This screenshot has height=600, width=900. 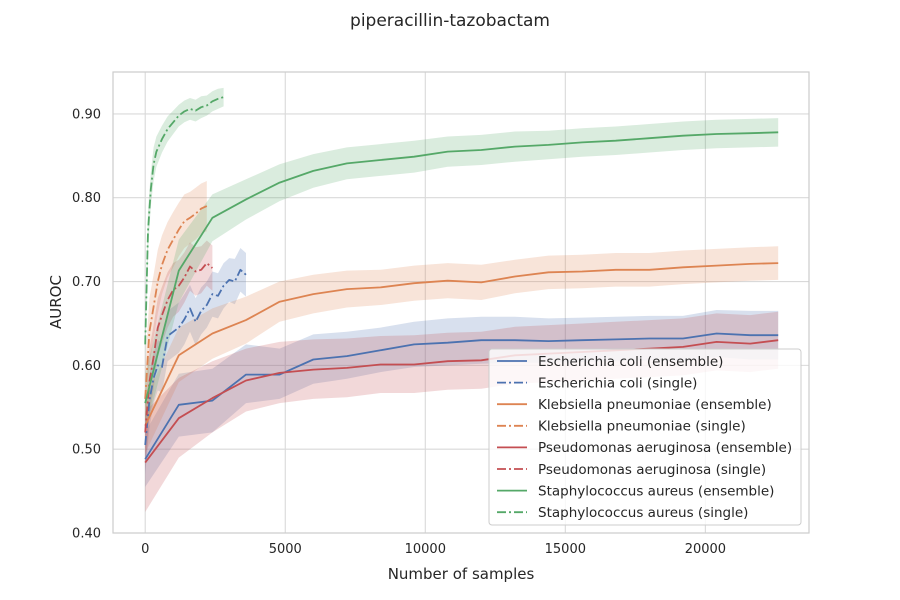 I want to click on klebsiella-pneumoniae-single-band, so click(x=176, y=307).